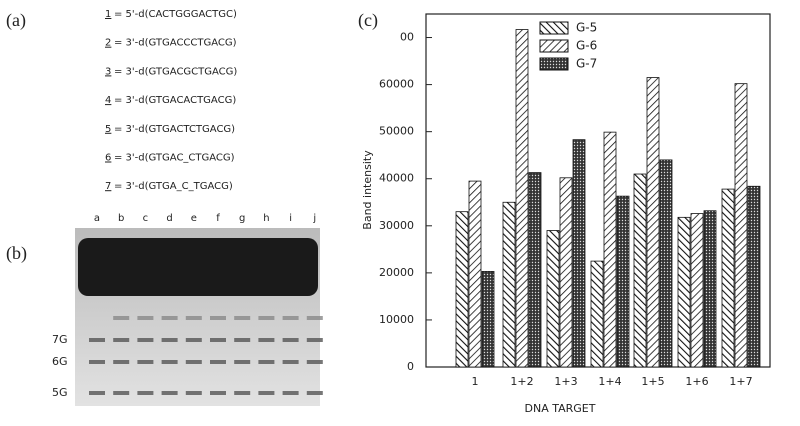 Image resolution: width=800 pixels, height=426 pixels. I want to click on lane-label: d, so click(169, 218).